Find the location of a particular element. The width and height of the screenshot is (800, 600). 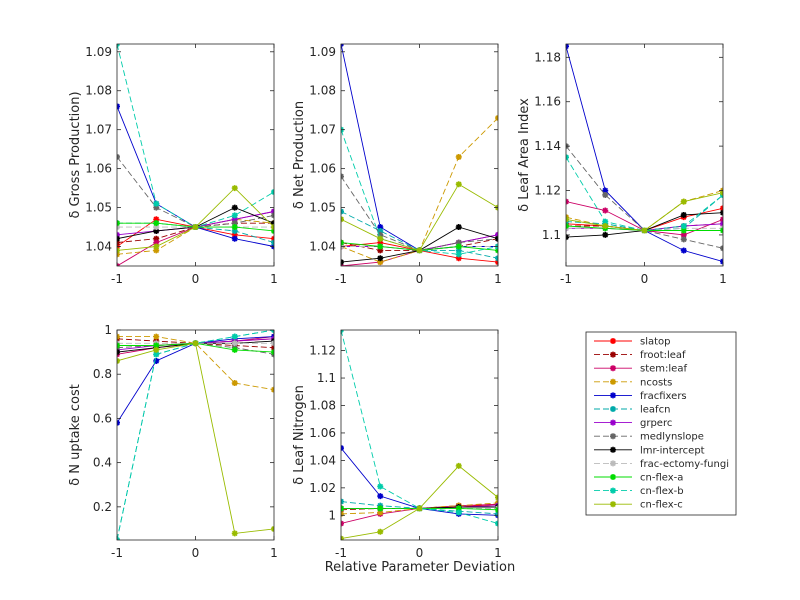

y-axis-label: δ Gross Production) is located at coordinates (75, 154).